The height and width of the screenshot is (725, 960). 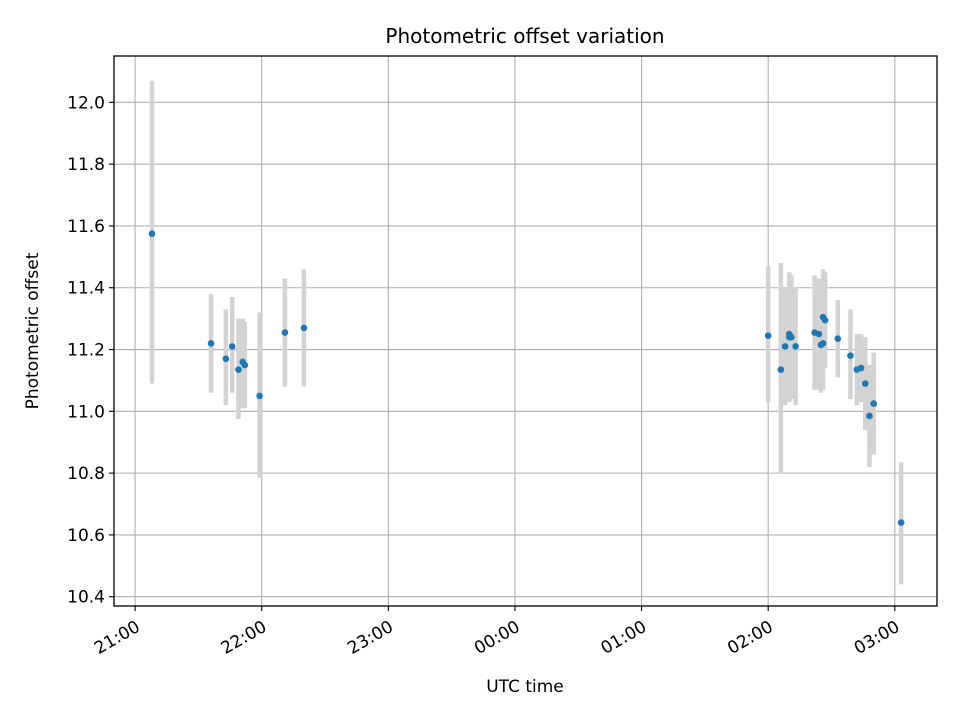 What do you see at coordinates (86, 227) in the screenshot?
I see `y-tick-label: 11.6` at bounding box center [86, 227].